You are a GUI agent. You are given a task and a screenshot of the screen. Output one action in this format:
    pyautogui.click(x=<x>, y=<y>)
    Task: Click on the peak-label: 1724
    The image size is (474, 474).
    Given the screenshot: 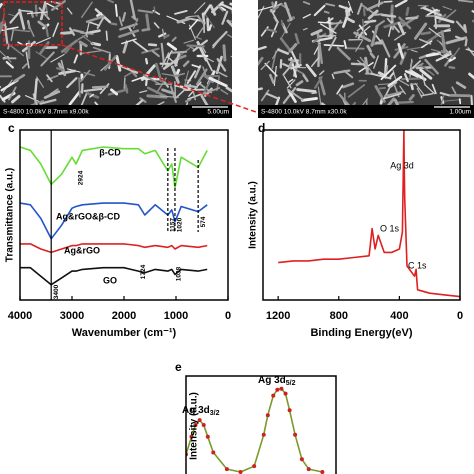 What is the action you would take?
    pyautogui.click(x=143, y=271)
    